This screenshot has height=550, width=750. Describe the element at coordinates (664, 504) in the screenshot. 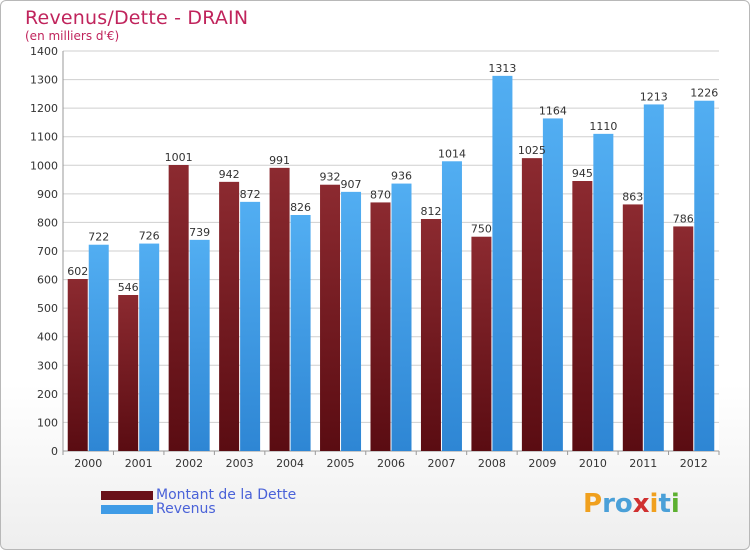

I see `logo-letter: t` at that location.